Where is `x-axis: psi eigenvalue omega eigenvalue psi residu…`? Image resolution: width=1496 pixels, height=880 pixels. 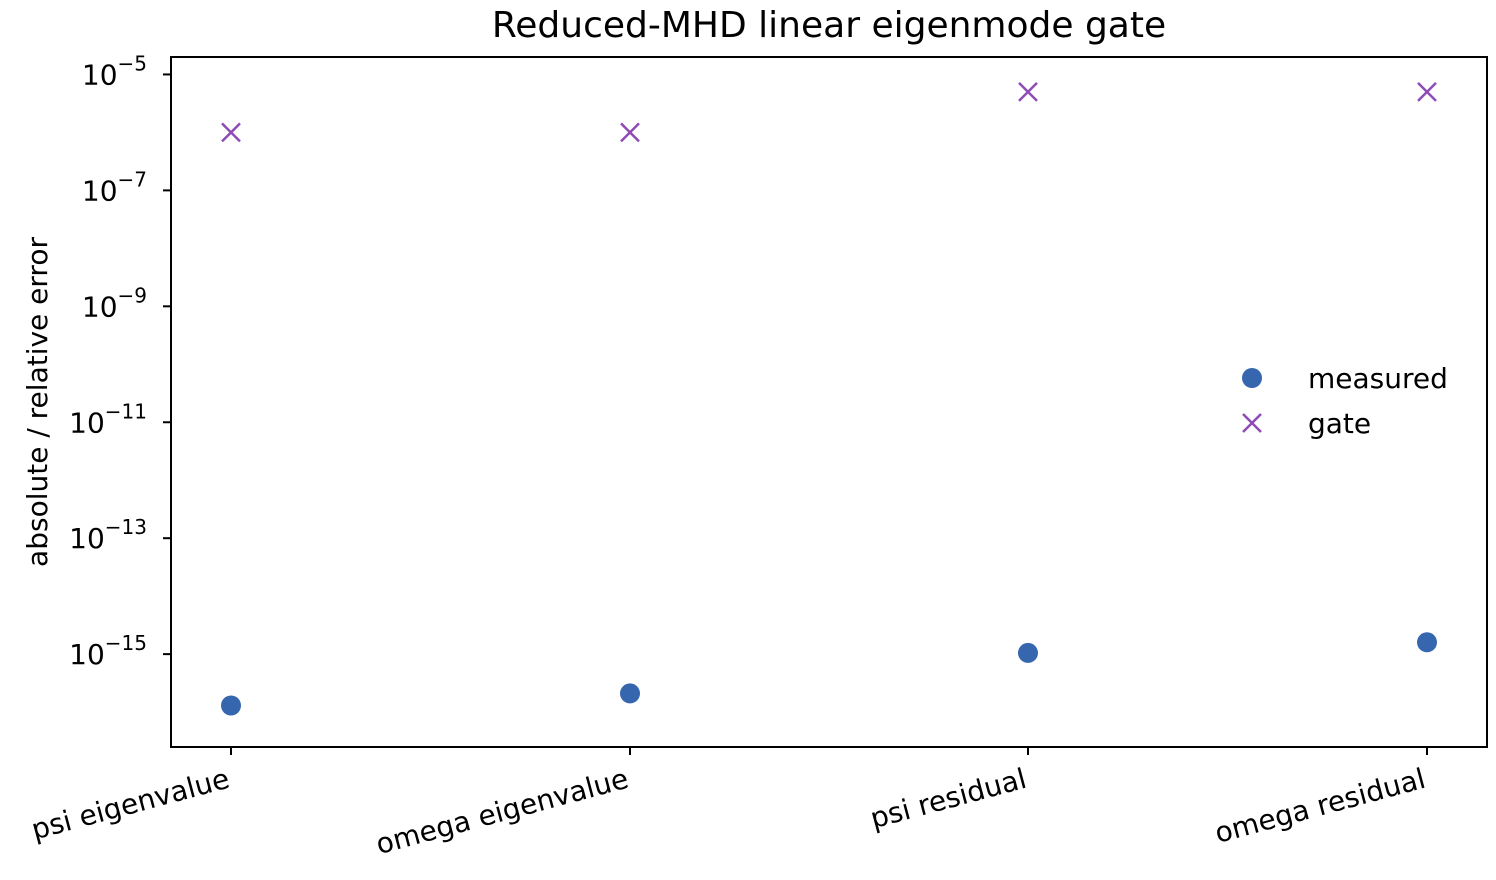 x-axis: psi eigenvalue omega eigenvalue psi residu… is located at coordinates (728, 804).